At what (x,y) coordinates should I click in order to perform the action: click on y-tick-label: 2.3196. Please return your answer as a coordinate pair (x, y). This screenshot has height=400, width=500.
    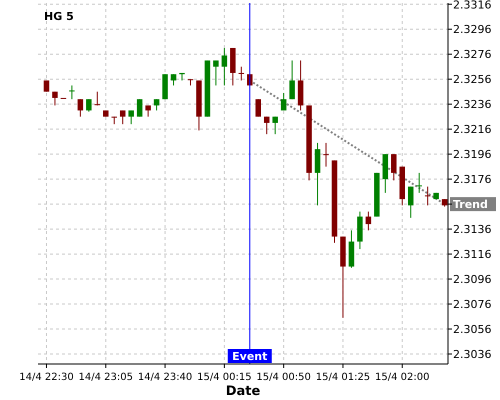
    Looking at the image, I should click on (472, 155).